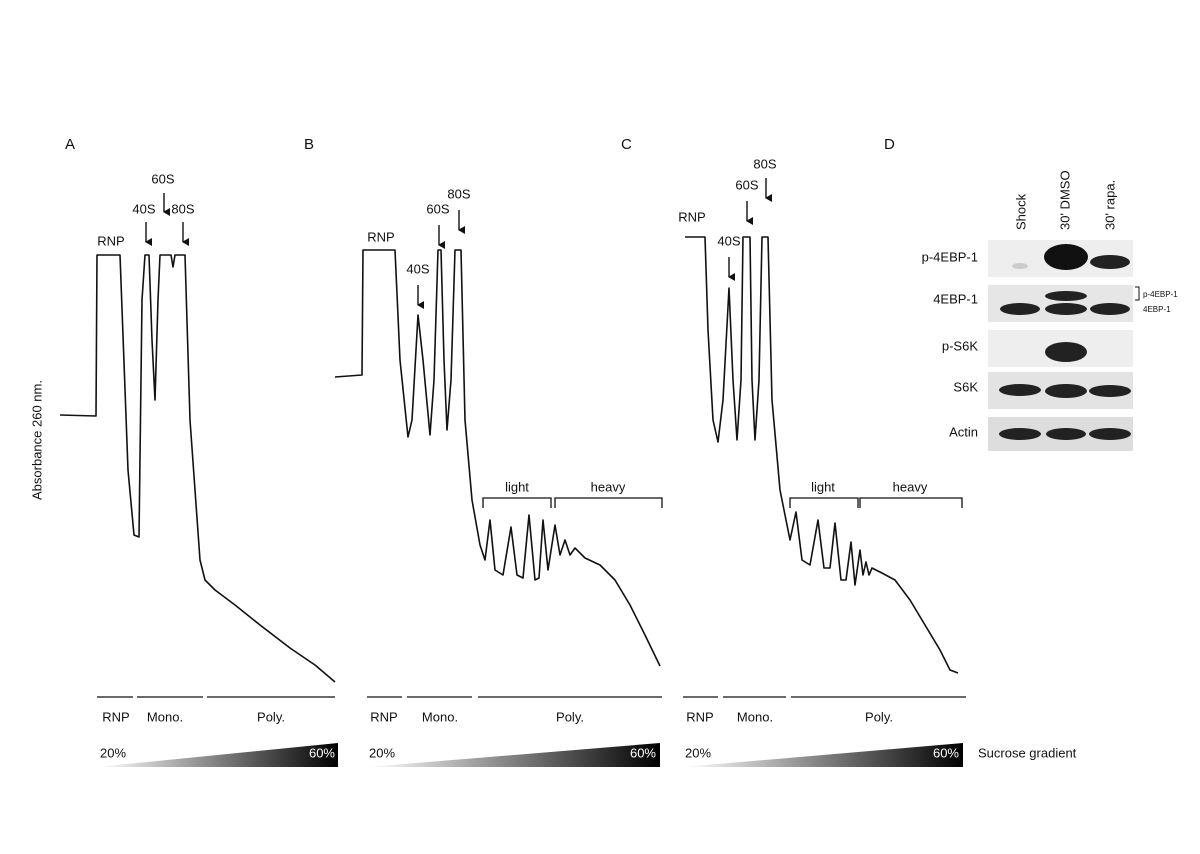 The image size is (1200, 854). I want to click on panel-label: B, so click(309, 144).